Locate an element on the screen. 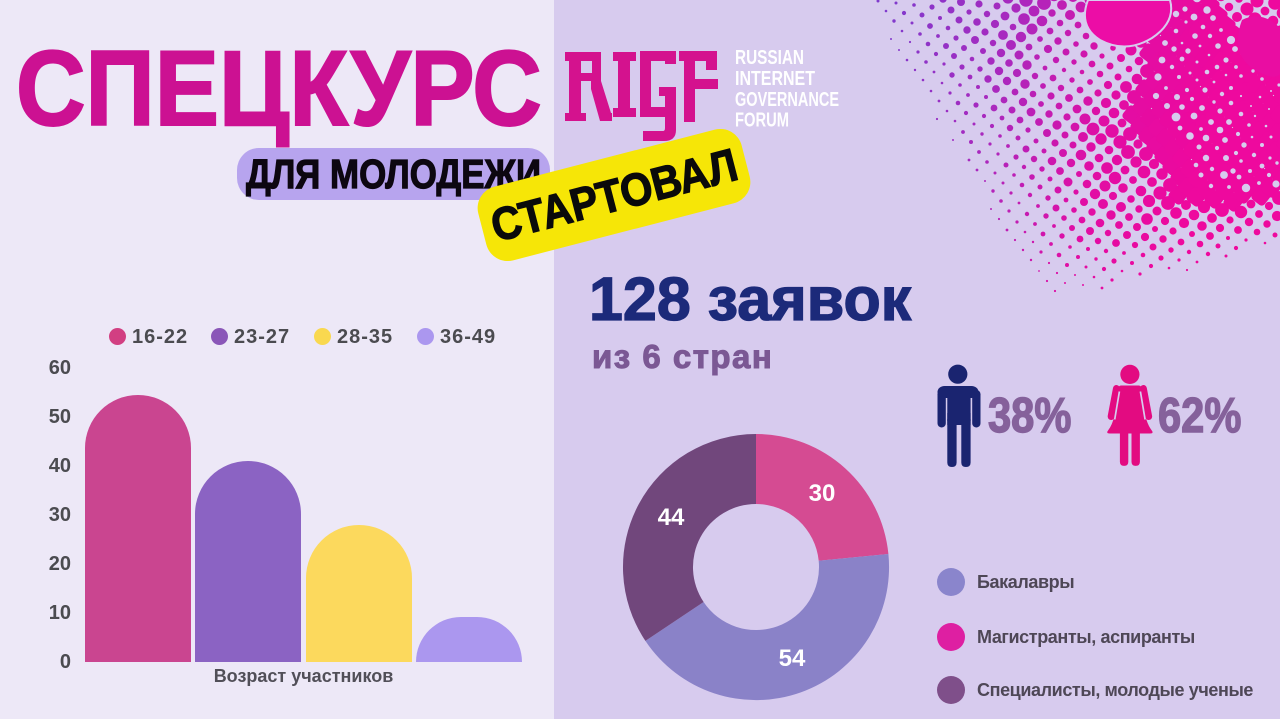 The height and width of the screenshot is (719, 1280). svg-text: 30 is located at coordinates (822, 493).